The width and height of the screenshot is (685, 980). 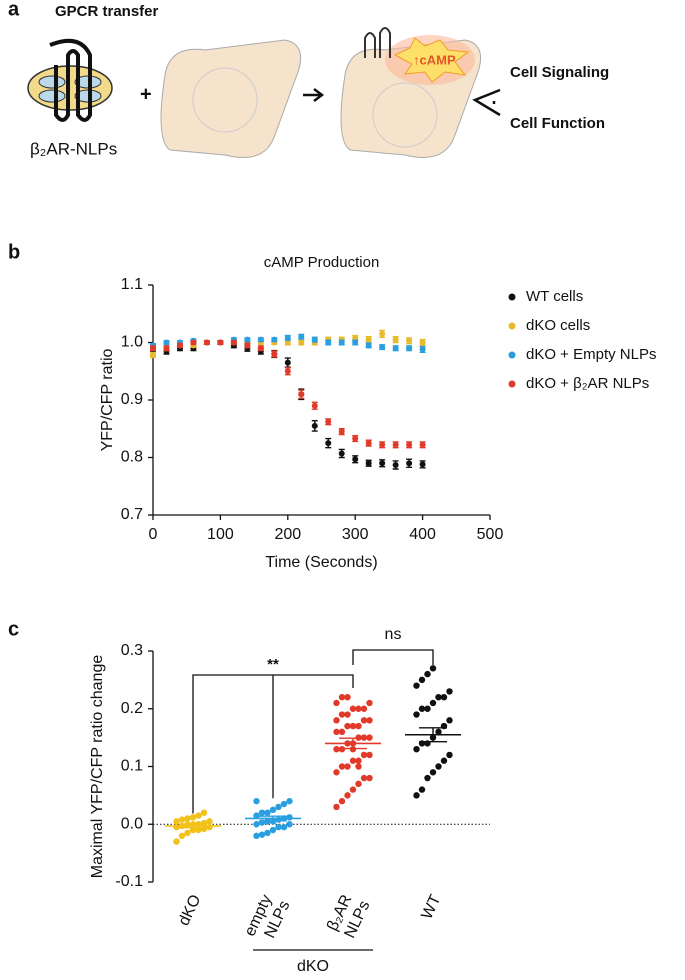 What do you see at coordinates (153, 534) in the screenshot?
I see `x-tick-label: 0` at bounding box center [153, 534].